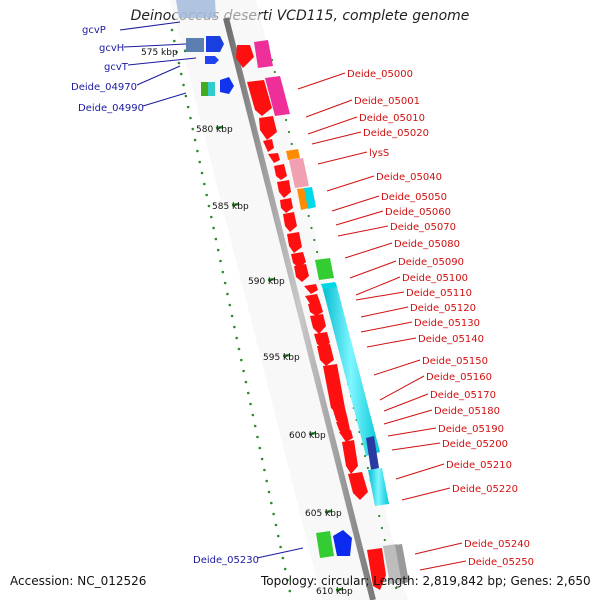  Describe the element at coordinates (447, 323) in the screenshot. I see `right-gene-label: Deide_05130` at that location.